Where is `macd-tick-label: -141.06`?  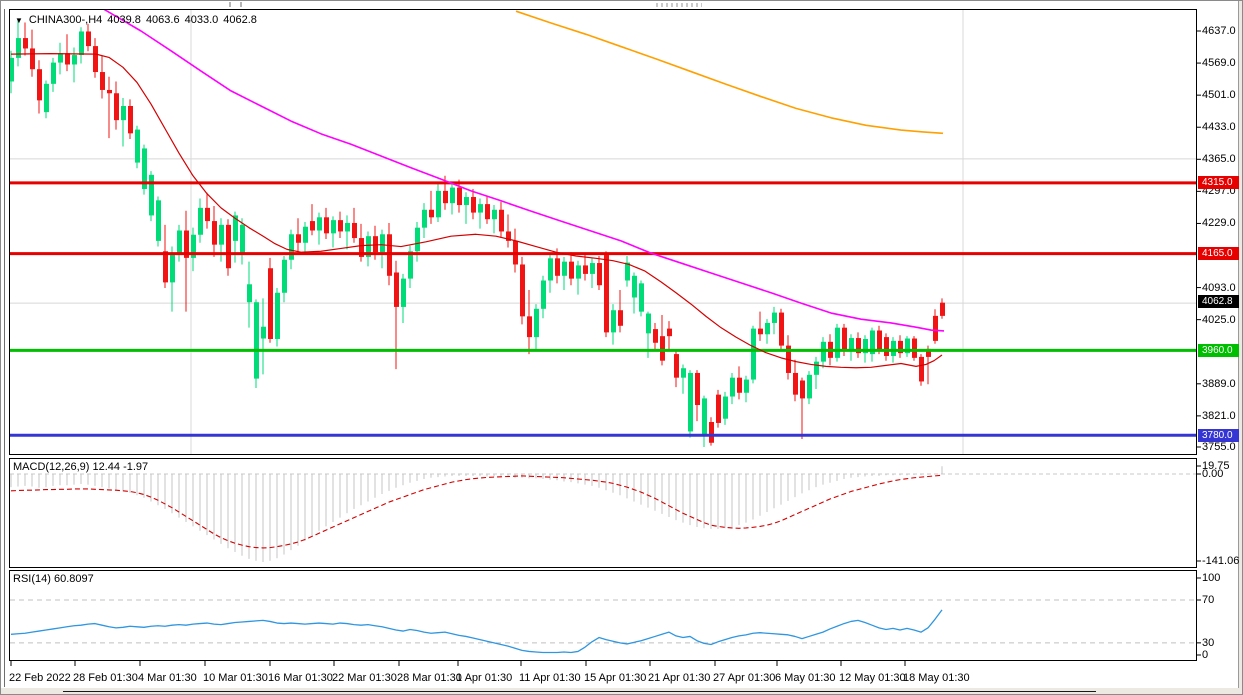
macd-tick-label: -141.06 is located at coordinates (1221, 561).